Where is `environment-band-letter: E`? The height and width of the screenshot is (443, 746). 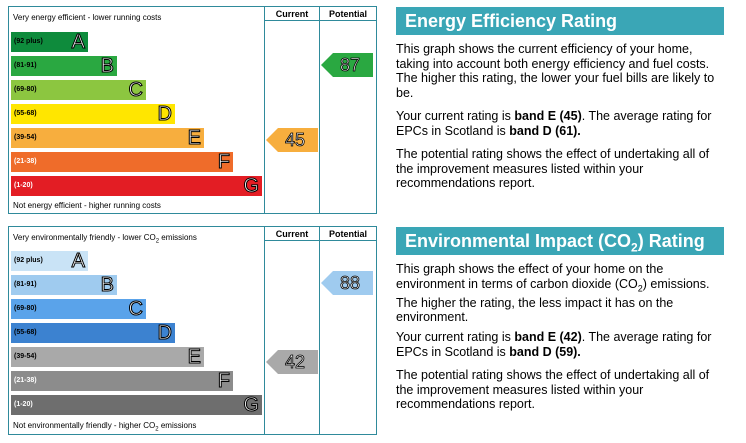
environment-band-letter: E is located at coordinates (194, 357).